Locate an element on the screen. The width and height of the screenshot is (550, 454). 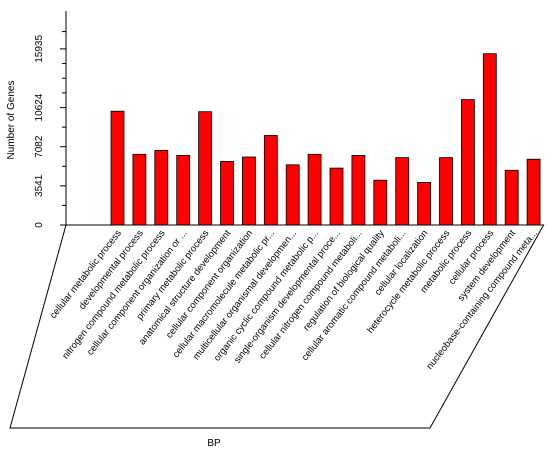
y-axis-title: Number of Genes is located at coordinates (11, 120).